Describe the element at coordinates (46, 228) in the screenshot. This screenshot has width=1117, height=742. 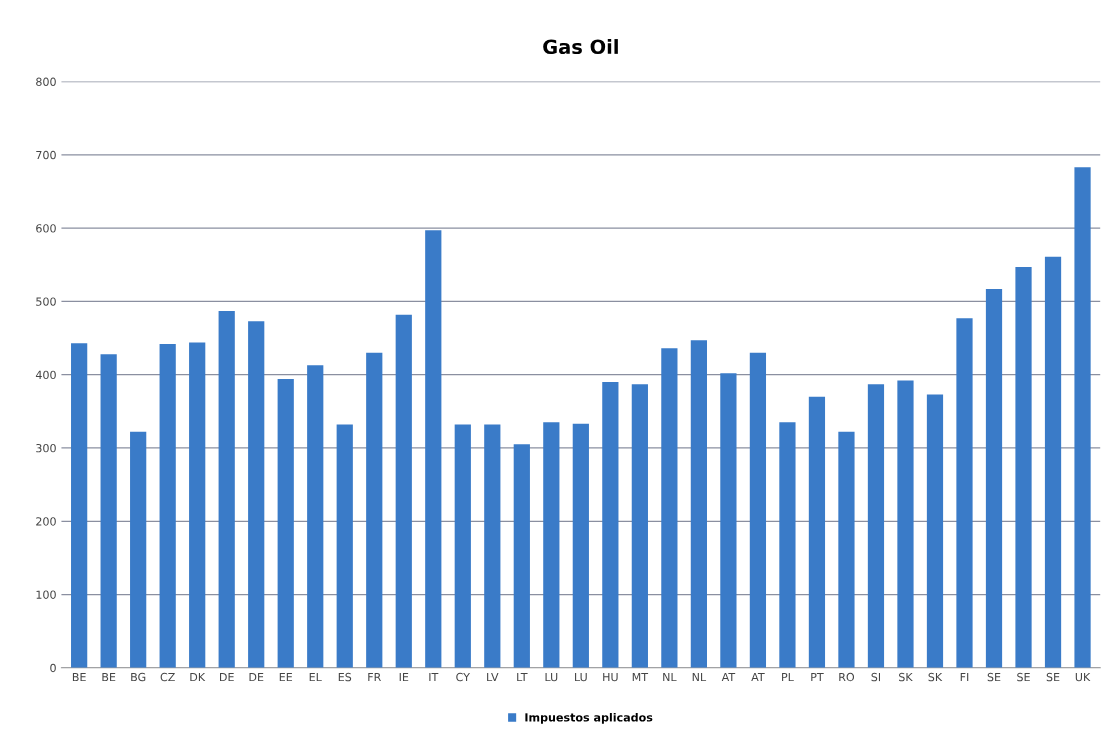
I see `y-tick-label: 600` at that location.